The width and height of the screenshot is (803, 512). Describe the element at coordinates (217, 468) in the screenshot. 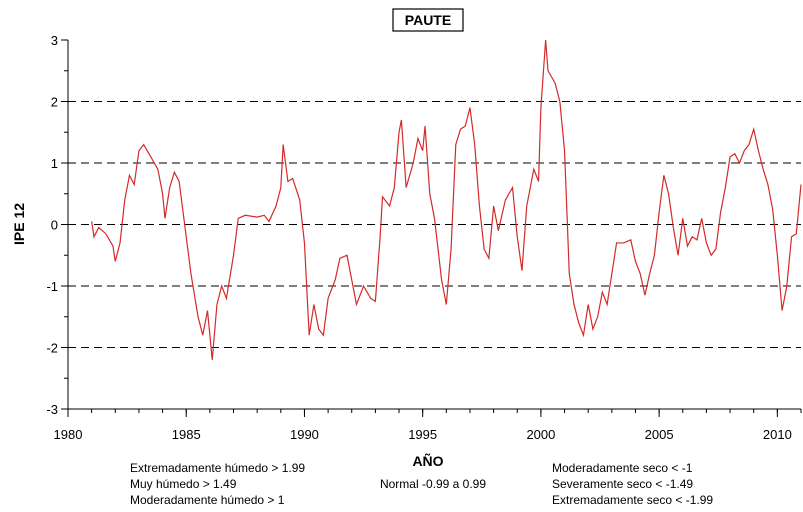

I see `note: Extremadamente húmedo > 1.99` at that location.